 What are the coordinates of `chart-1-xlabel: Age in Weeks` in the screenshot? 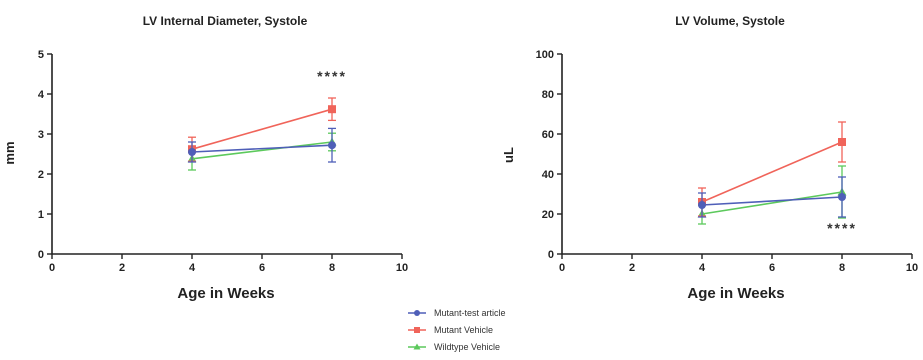 It's located at (225, 293).